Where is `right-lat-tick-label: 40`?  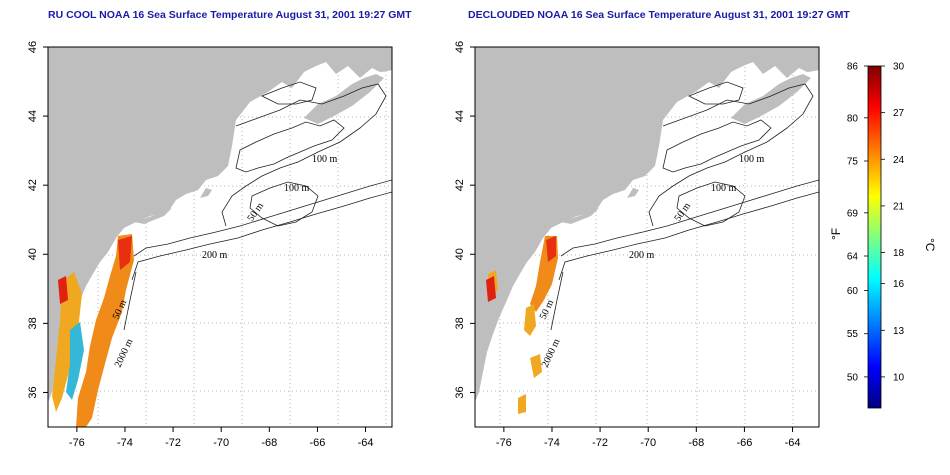
right-lat-tick-label: 40 is located at coordinates (460, 254).